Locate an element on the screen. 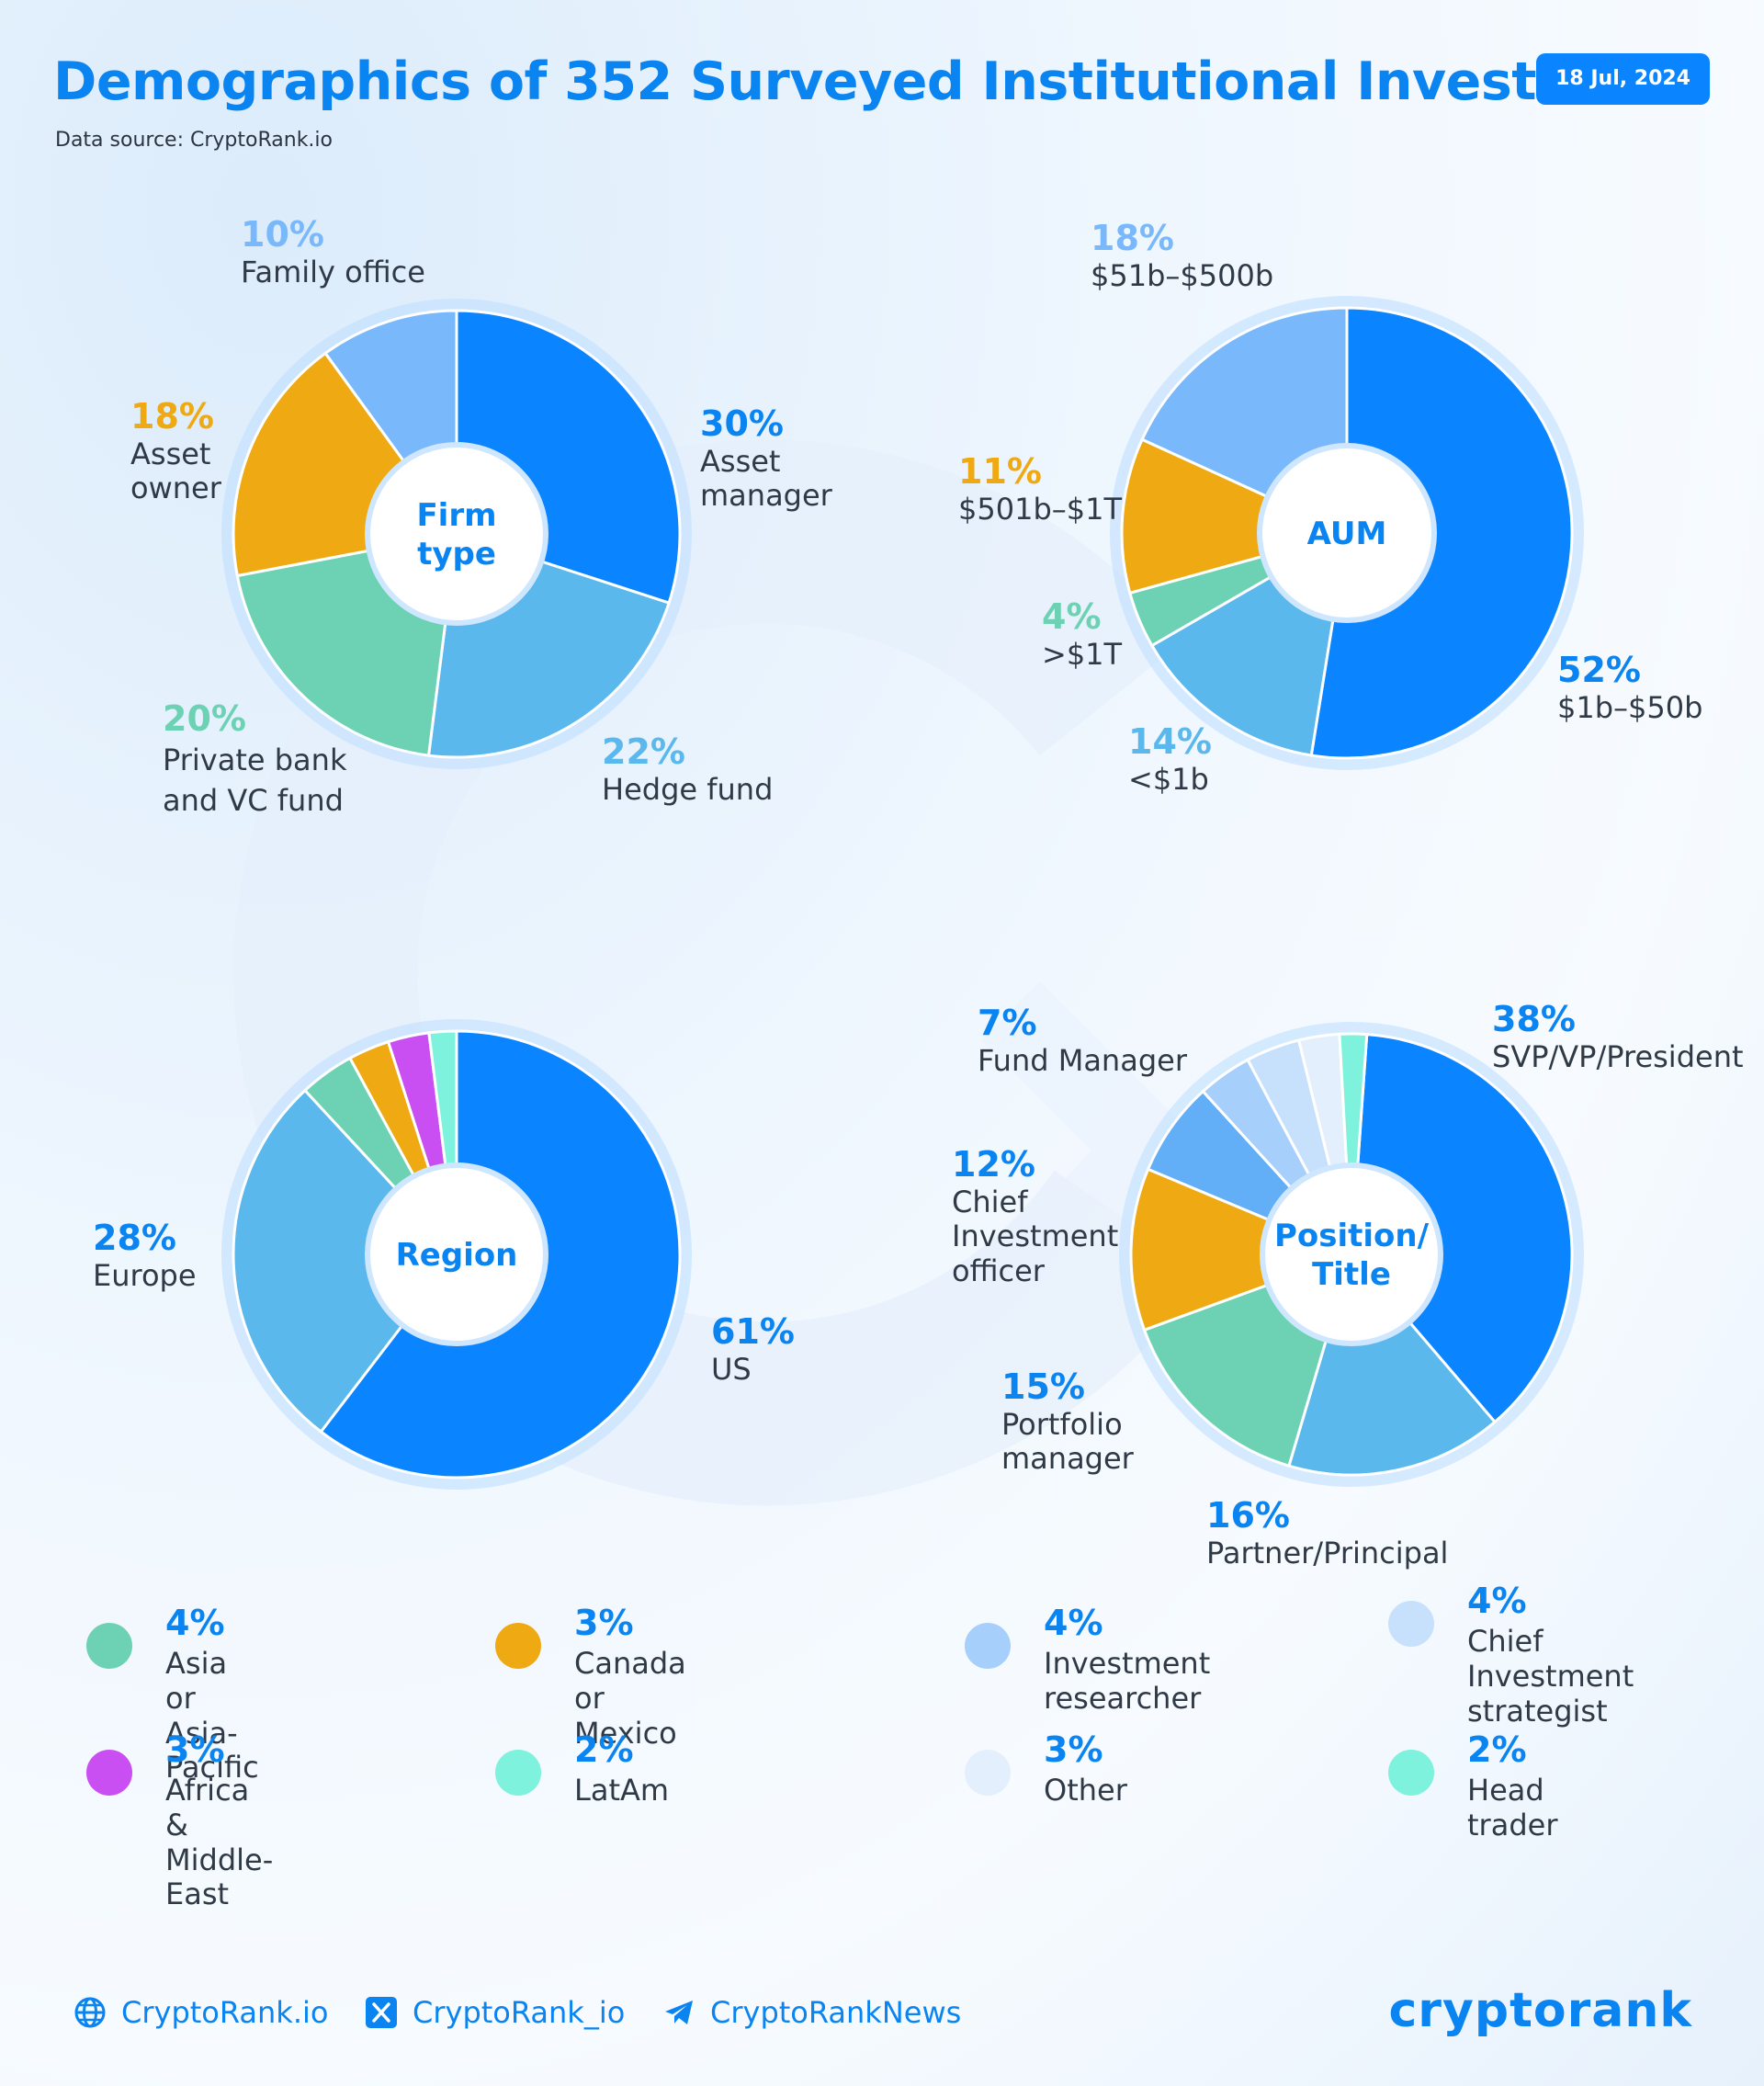 This screenshot has width=1764, height=2086. donut-slice--1b-50b is located at coordinates (1442, 533).